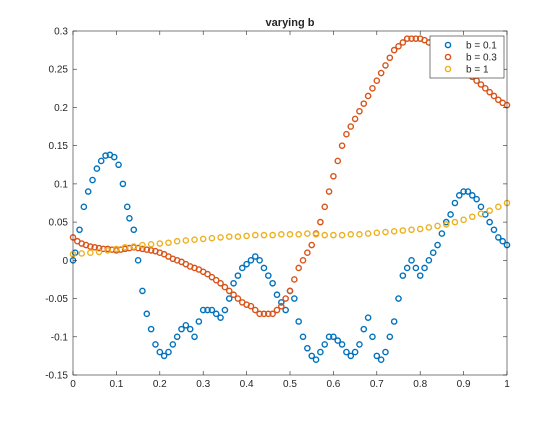 This screenshot has width=560, height=425. Describe the element at coordinates (59, 223) in the screenshot. I see `y-tick-label: 0.05` at that location.